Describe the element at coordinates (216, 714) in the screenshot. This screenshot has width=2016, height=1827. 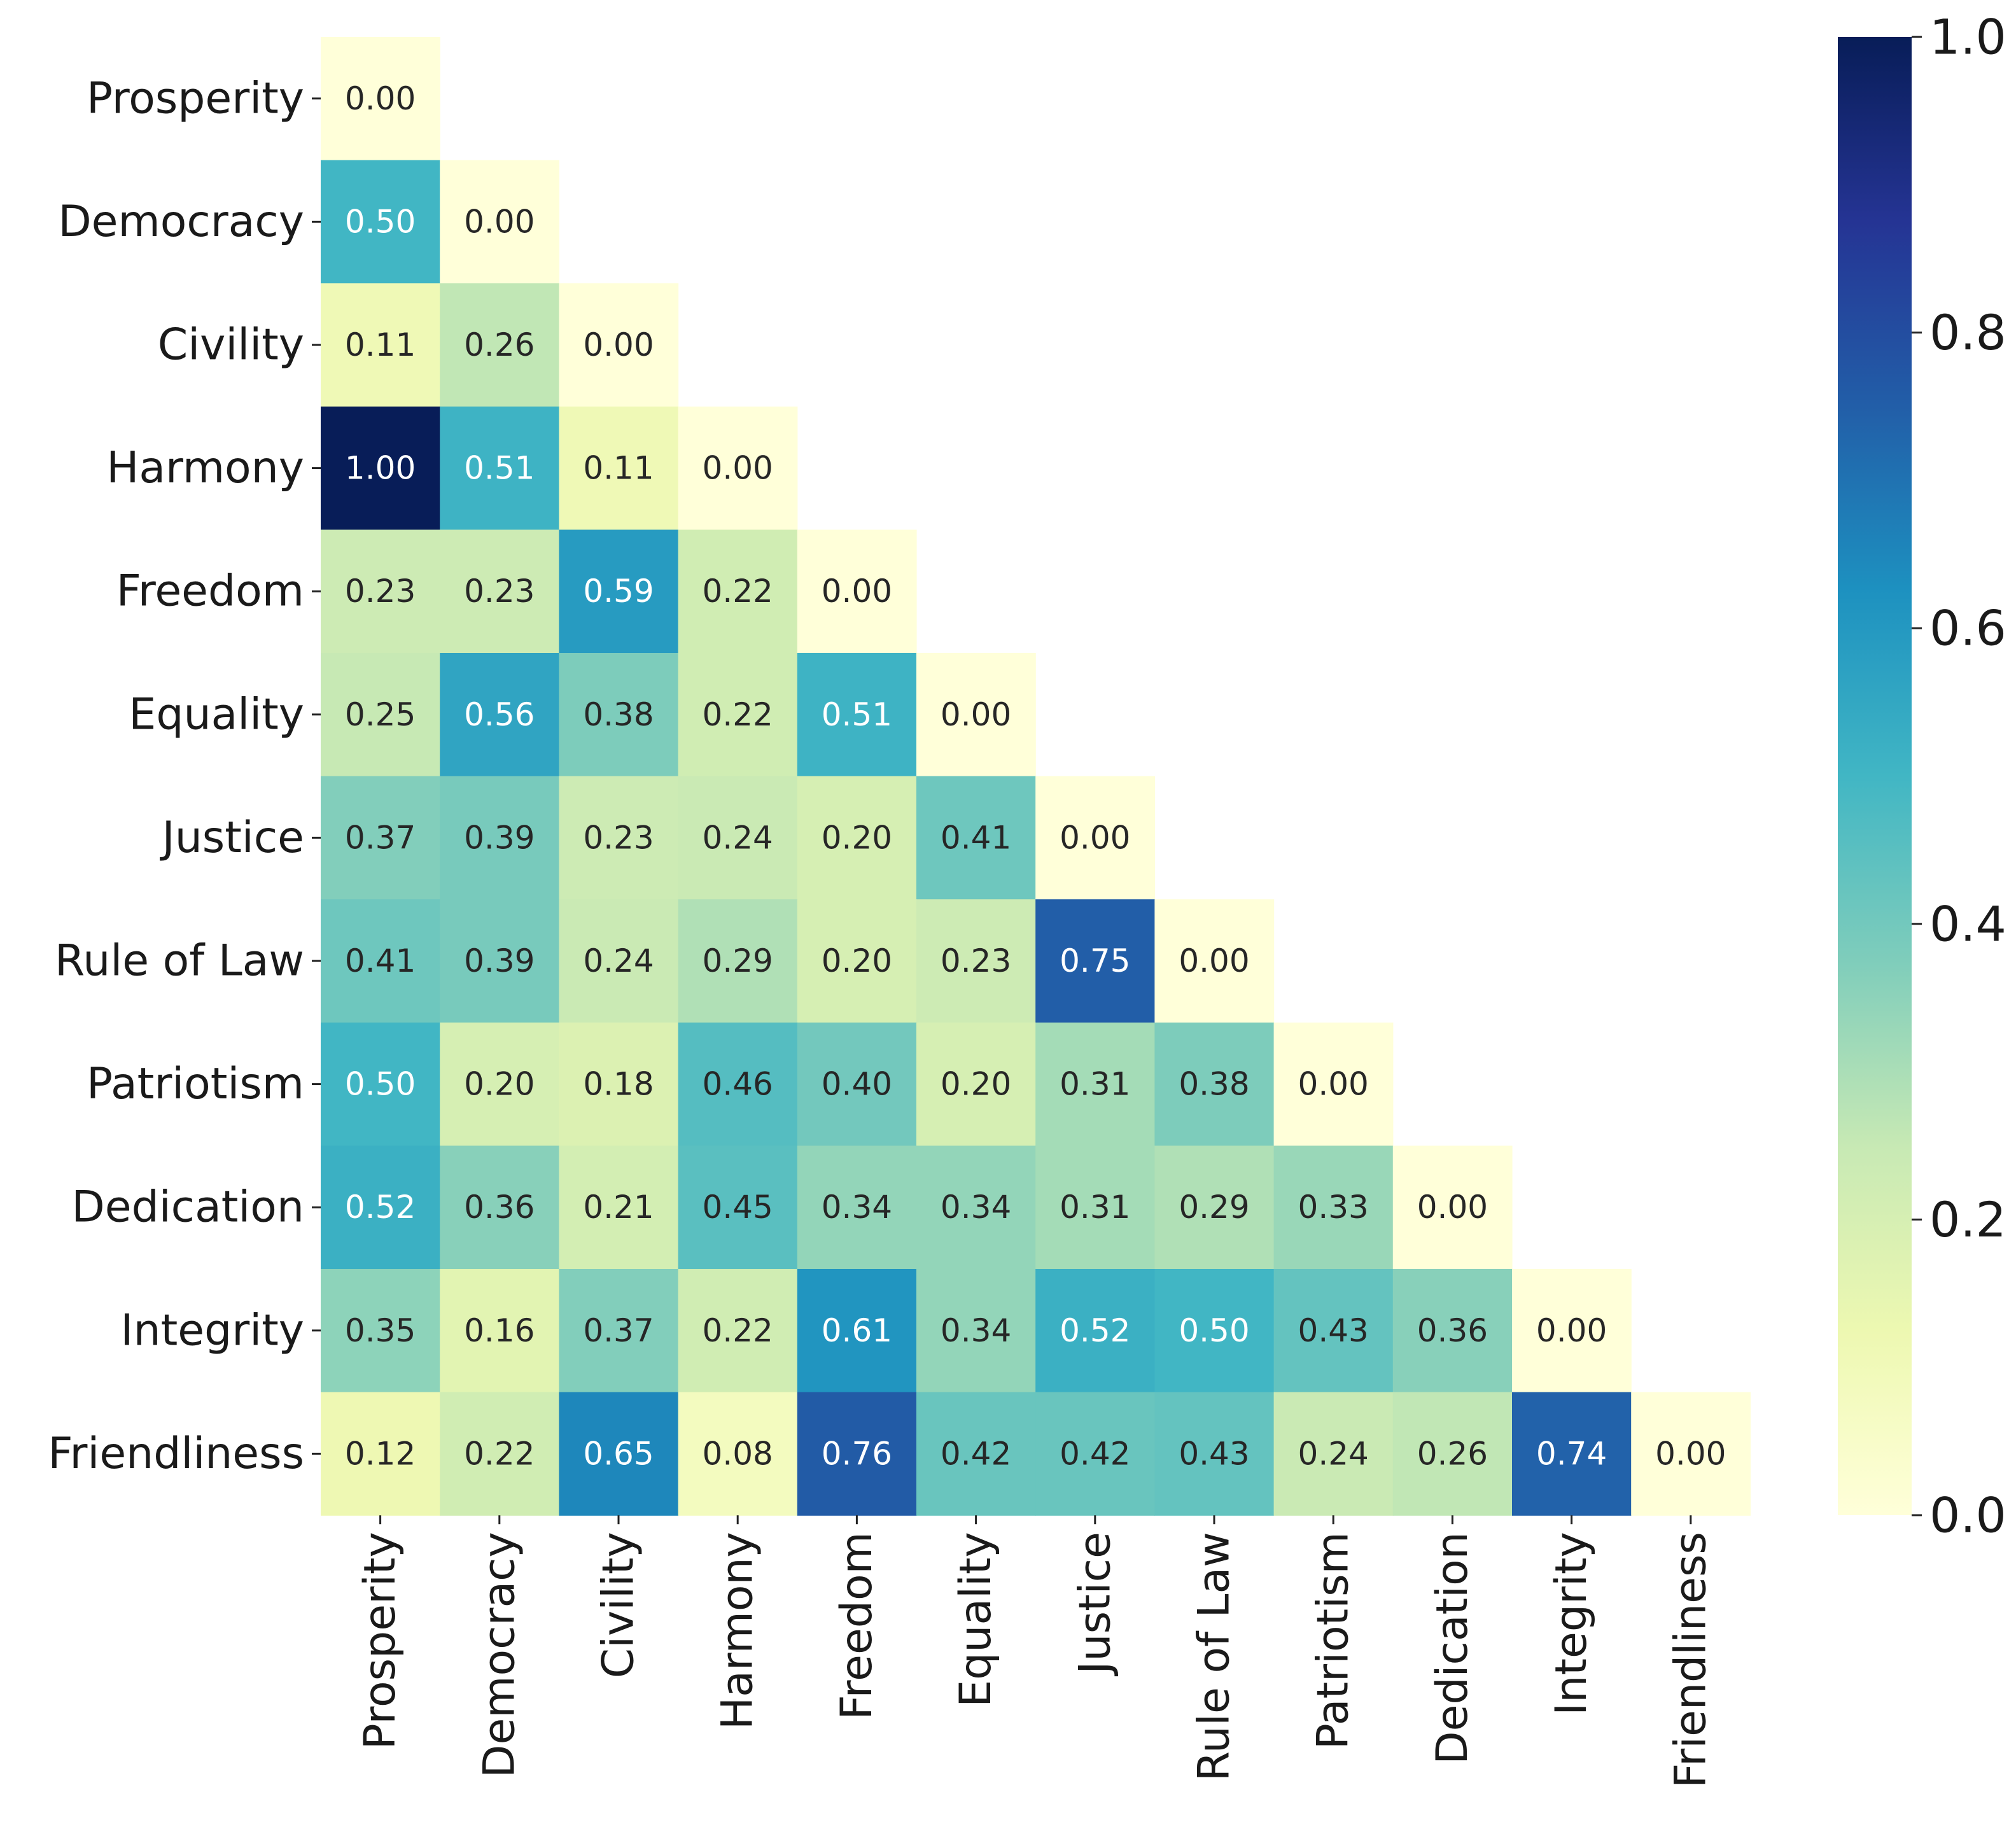
I see `y-tick-label: Equality` at that location.